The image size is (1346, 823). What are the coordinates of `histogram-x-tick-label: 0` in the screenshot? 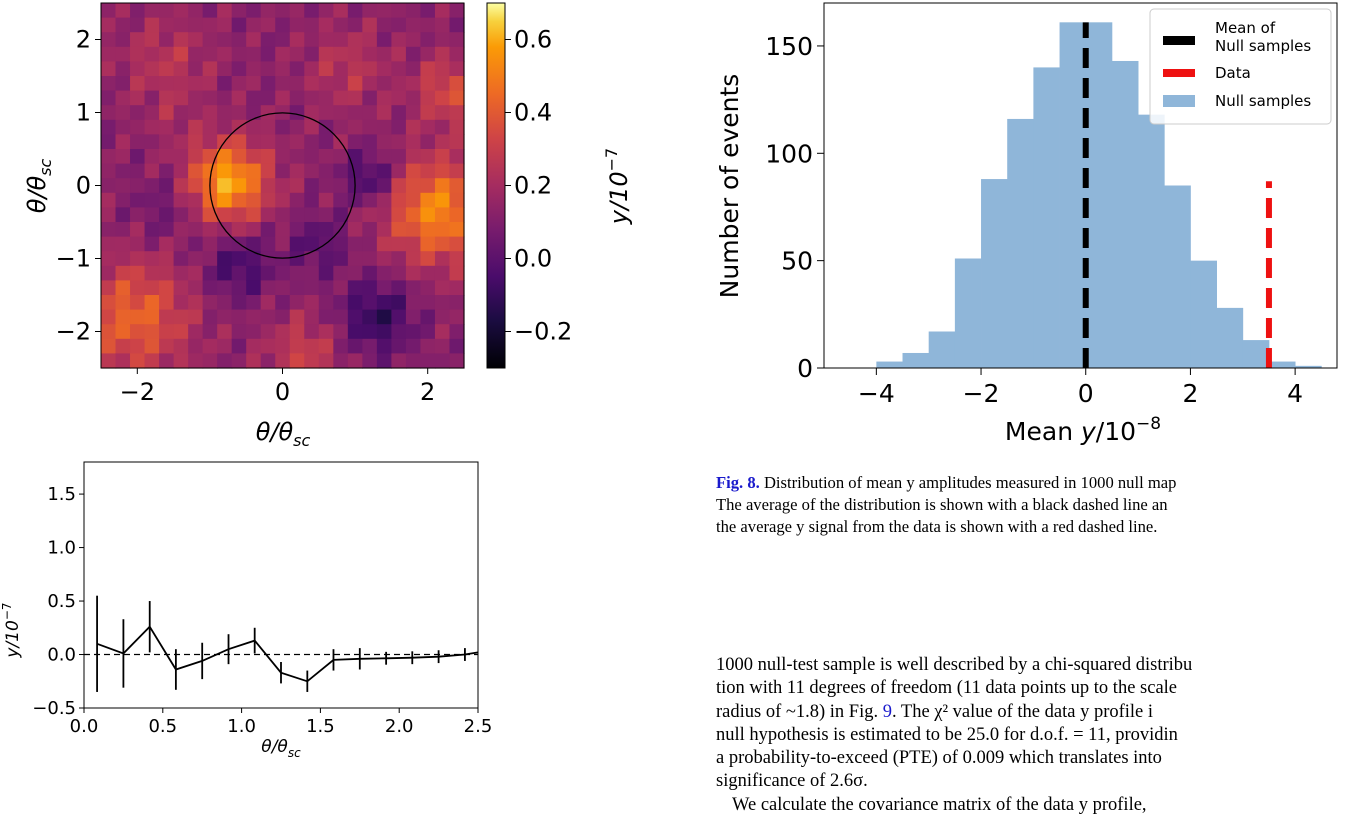 It's located at (1086, 393).